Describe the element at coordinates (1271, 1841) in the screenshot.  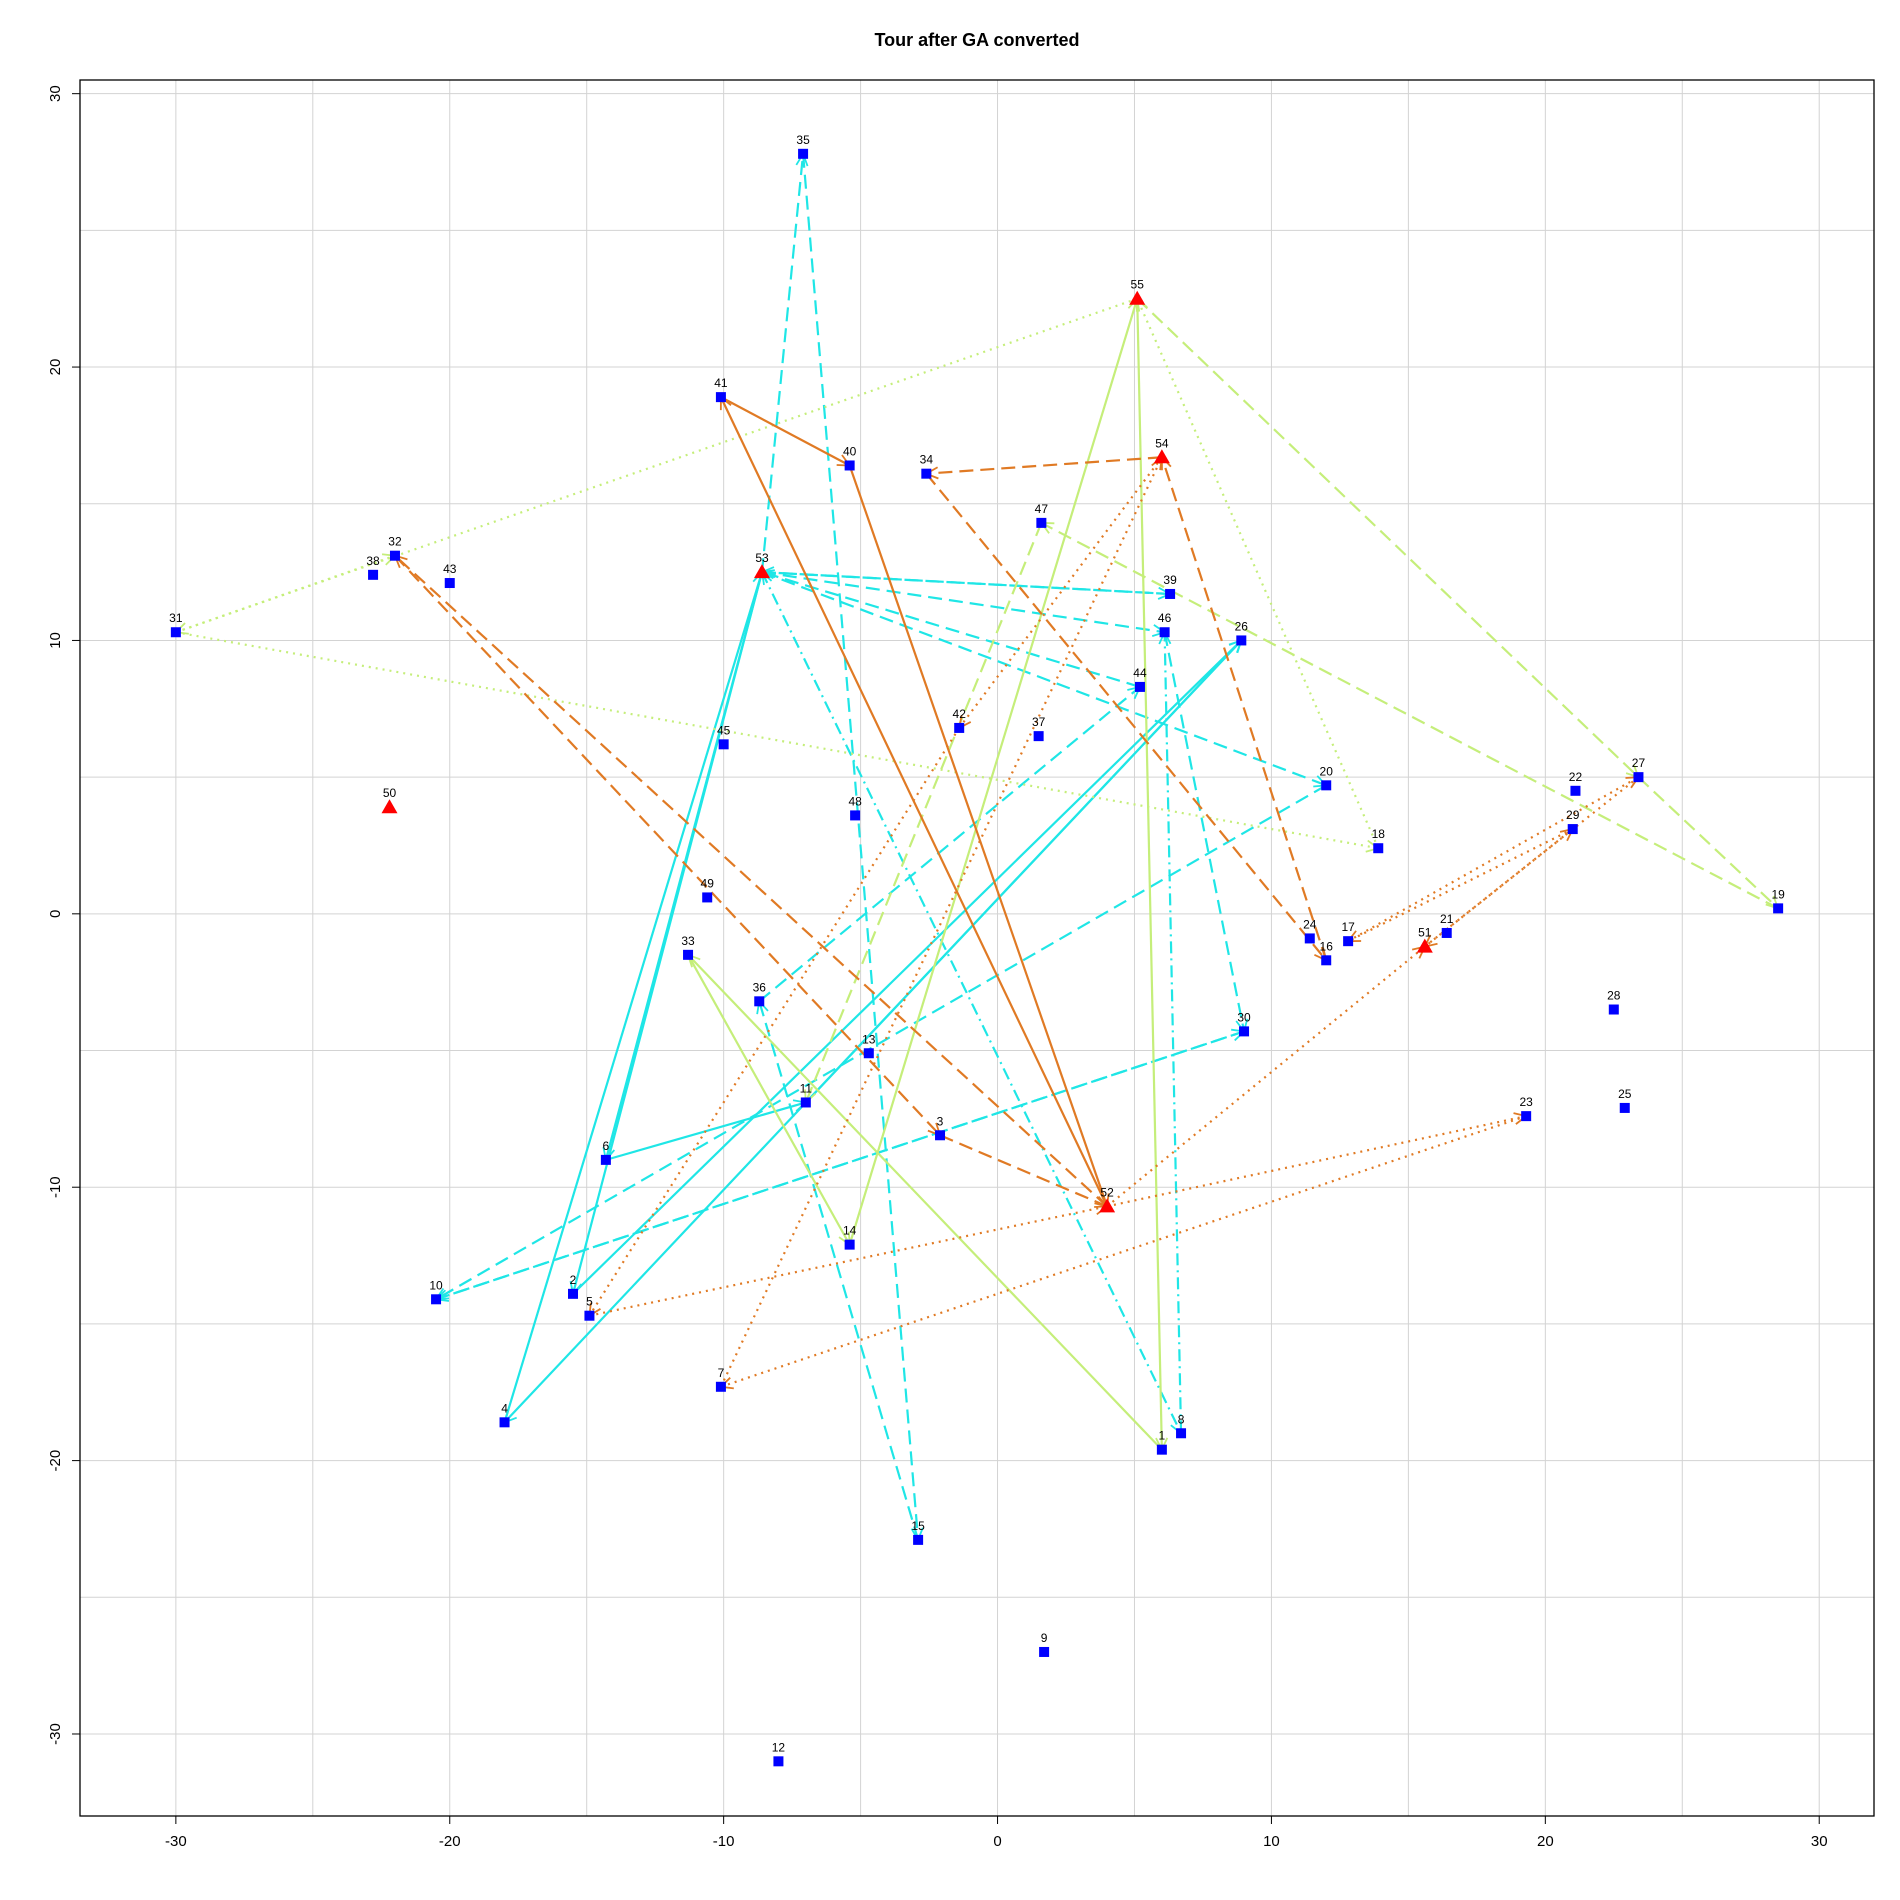
I see `x-tick-label-10: 10` at that location.